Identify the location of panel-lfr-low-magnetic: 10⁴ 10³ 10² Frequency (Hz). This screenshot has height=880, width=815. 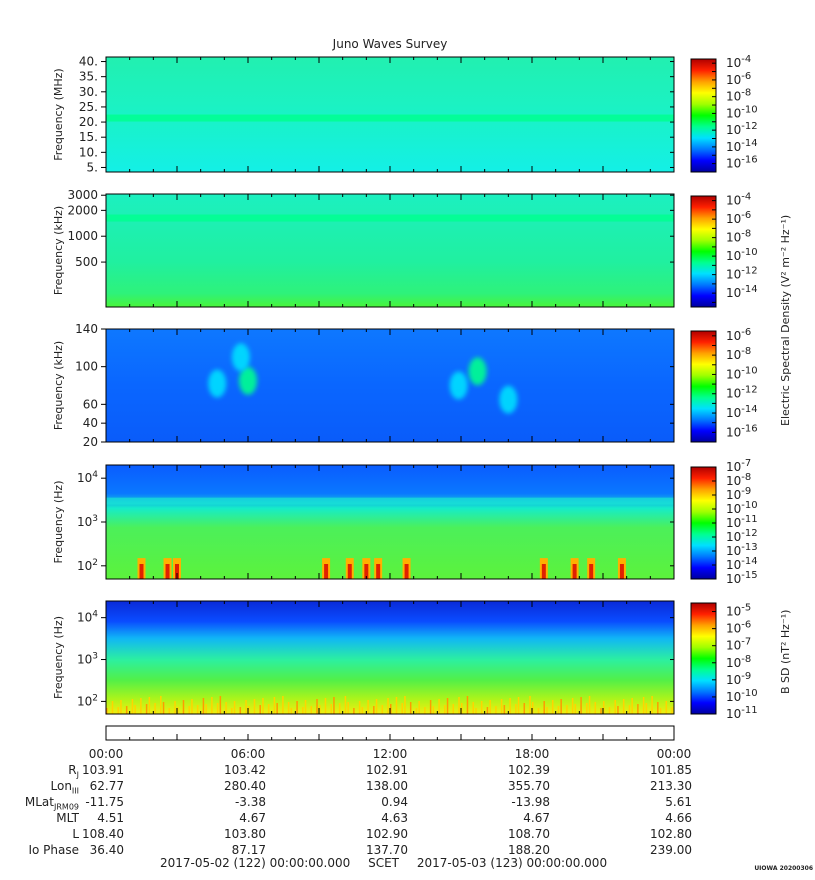
(363, 657).